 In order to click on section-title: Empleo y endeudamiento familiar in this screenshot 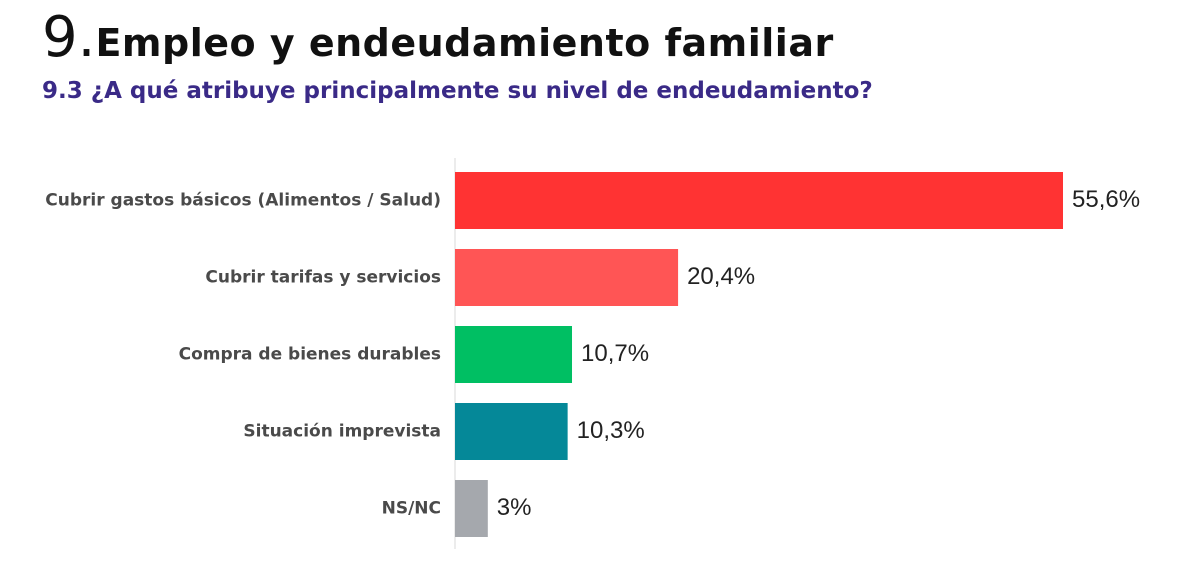, I will do `click(464, 43)`.